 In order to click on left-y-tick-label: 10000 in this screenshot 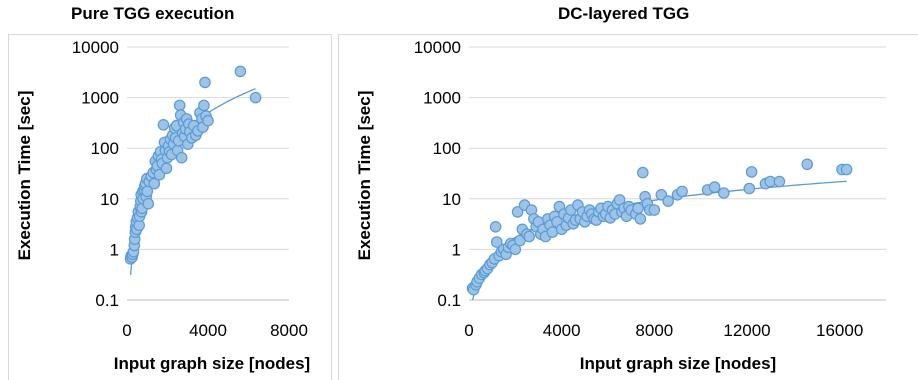, I will do `click(95, 47)`.